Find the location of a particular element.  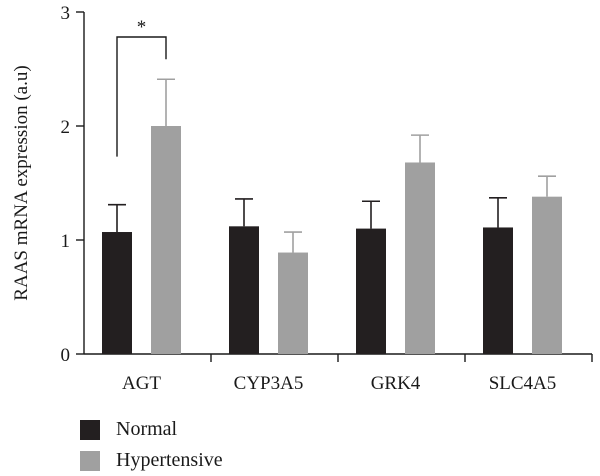

legend-item-normal: Normal is located at coordinates (151, 429).